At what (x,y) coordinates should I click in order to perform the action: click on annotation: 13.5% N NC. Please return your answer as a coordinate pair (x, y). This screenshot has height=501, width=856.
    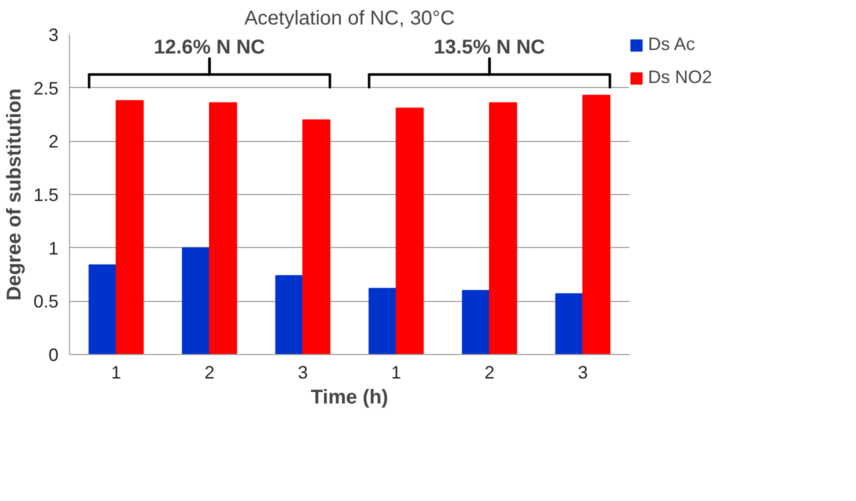
    Looking at the image, I should click on (490, 47).